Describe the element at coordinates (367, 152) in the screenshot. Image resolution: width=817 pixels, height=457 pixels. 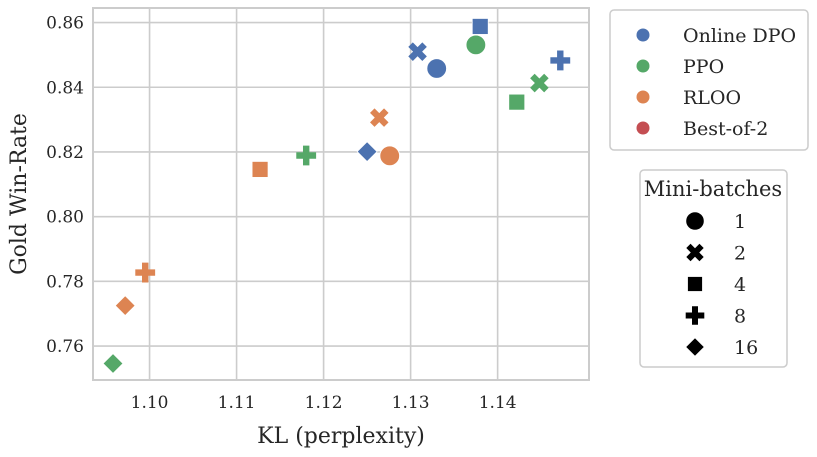
I see `point-online-dpo-mb16` at that location.